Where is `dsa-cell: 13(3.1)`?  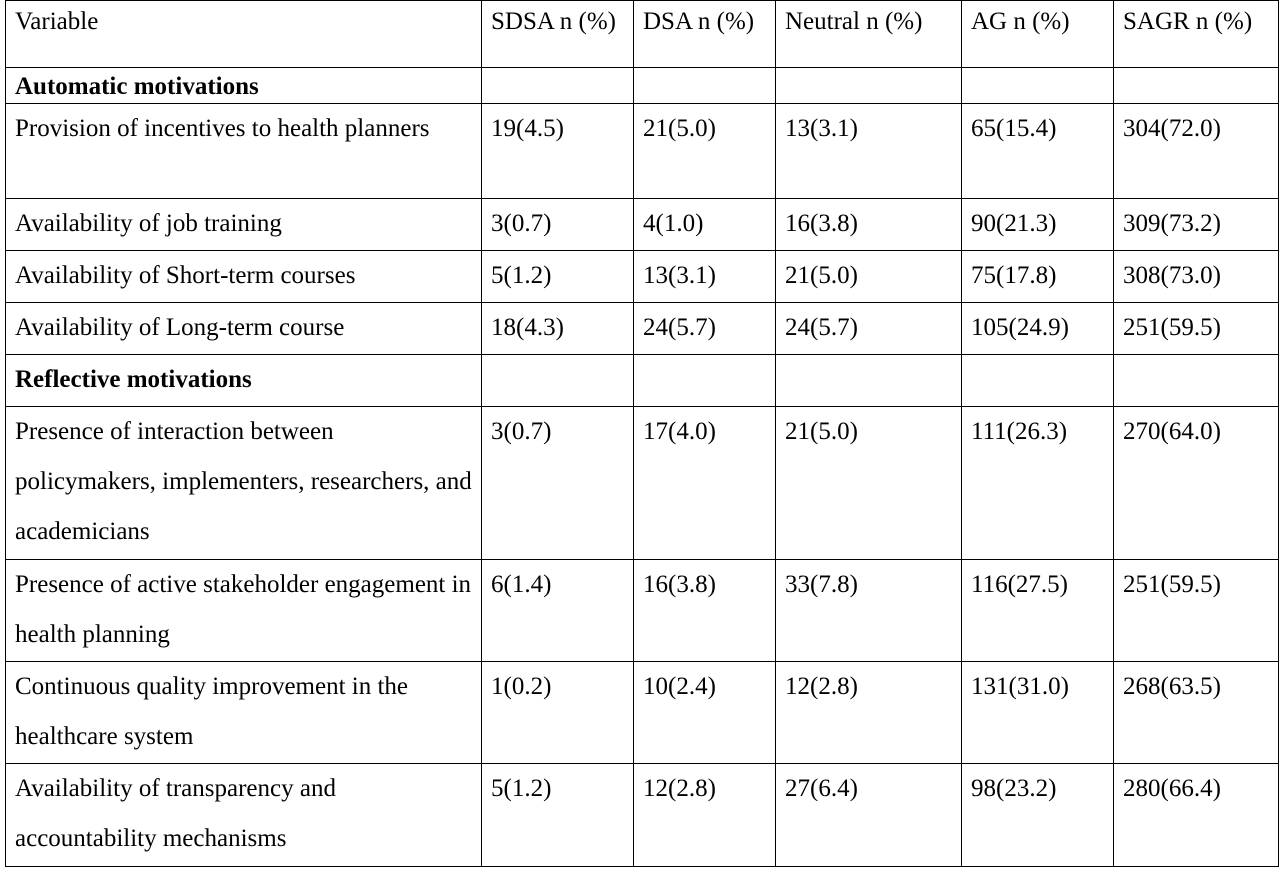
dsa-cell: 13(3.1) is located at coordinates (704, 276).